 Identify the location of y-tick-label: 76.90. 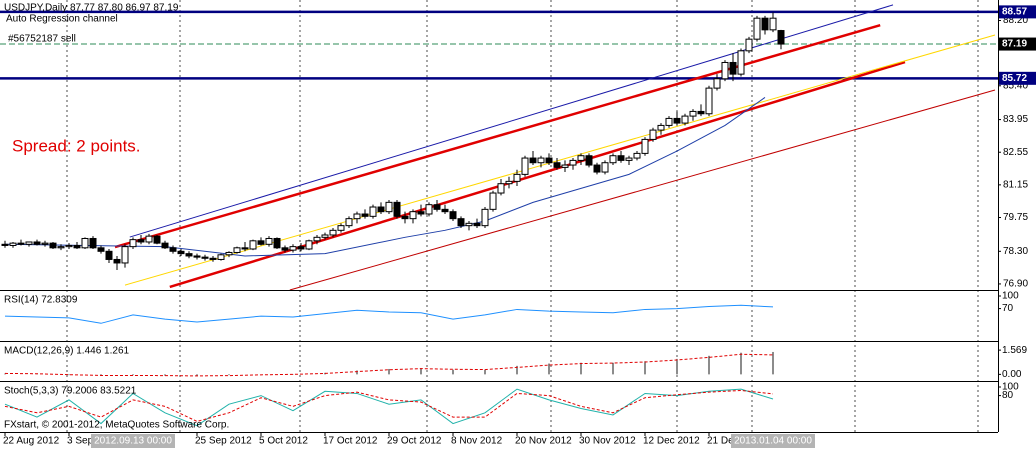
(1015, 284).